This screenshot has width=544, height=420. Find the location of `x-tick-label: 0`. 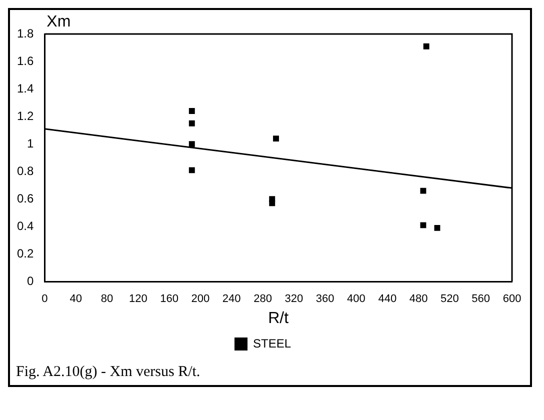

x-tick-label: 0 is located at coordinates (45, 299).